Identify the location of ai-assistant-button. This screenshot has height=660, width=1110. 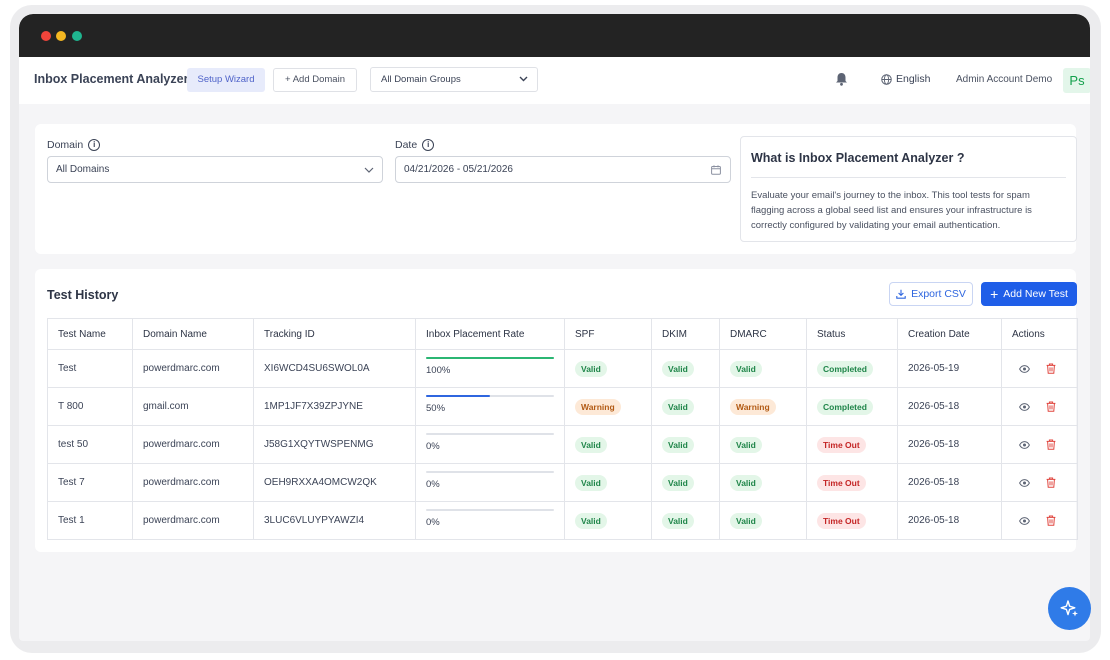
(1069, 608).